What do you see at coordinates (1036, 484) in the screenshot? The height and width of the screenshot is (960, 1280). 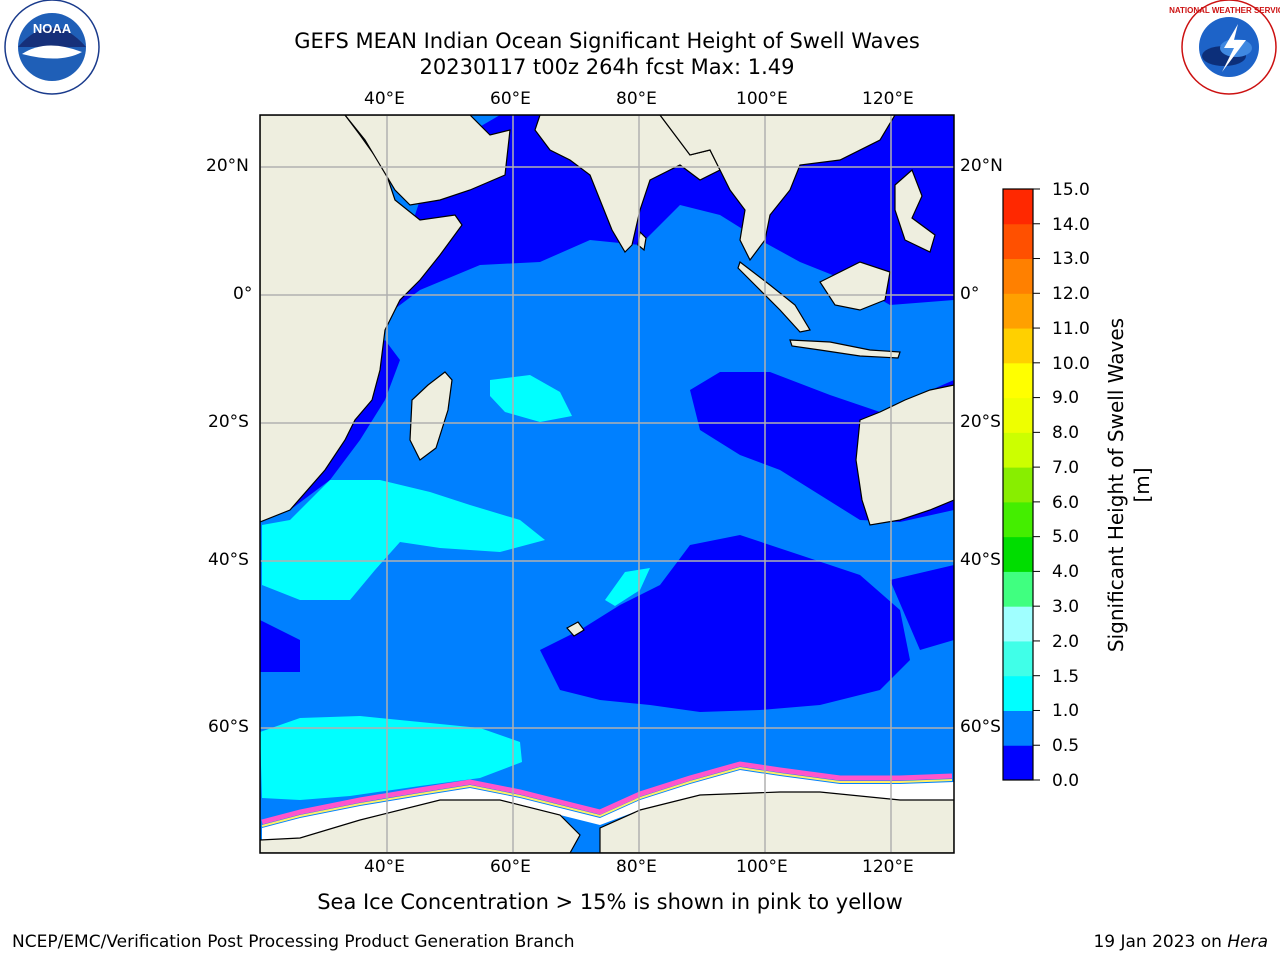 I see `colorbar-ticks` at bounding box center [1036, 484].